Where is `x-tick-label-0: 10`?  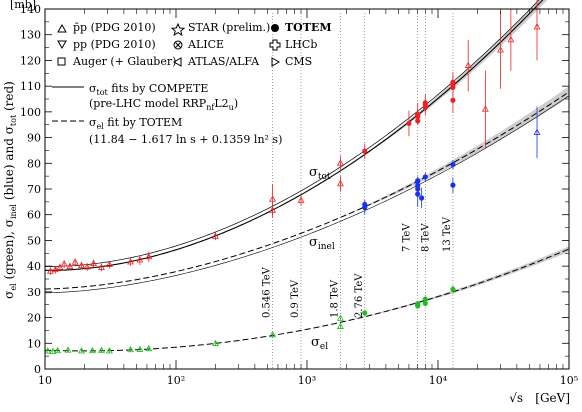
x-tick-label-0: 10 is located at coordinates (45, 380).